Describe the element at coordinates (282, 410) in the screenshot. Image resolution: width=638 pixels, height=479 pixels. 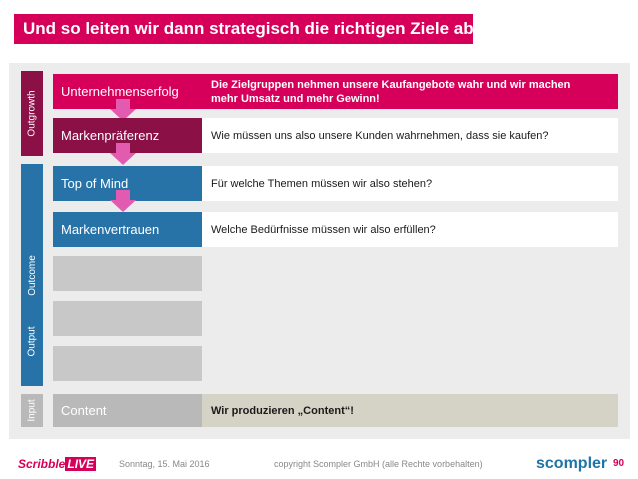
I see `desc-text: Wir produzieren „Content“!` at that location.